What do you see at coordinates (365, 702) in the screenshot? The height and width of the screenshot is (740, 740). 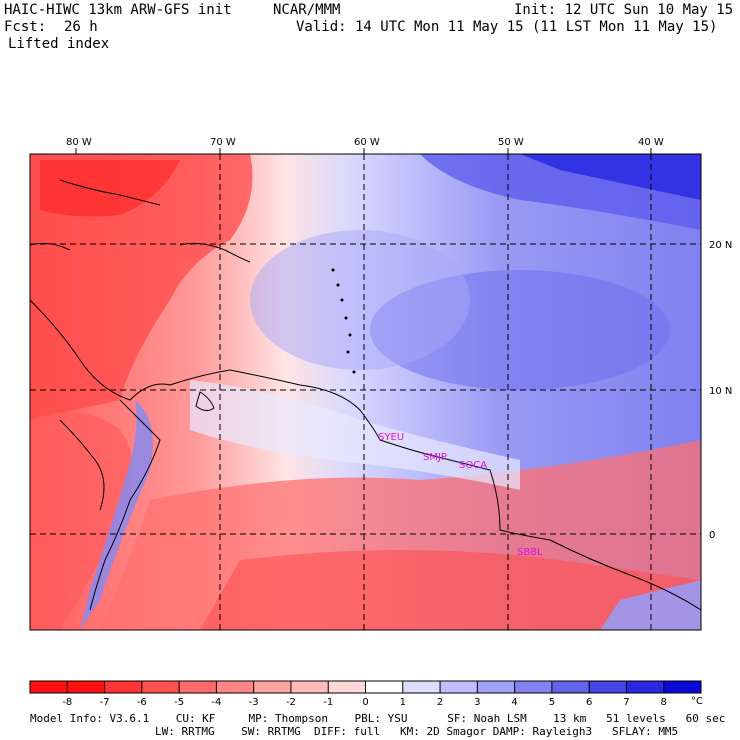 I see `colorbar-tick-label: 0` at bounding box center [365, 702].